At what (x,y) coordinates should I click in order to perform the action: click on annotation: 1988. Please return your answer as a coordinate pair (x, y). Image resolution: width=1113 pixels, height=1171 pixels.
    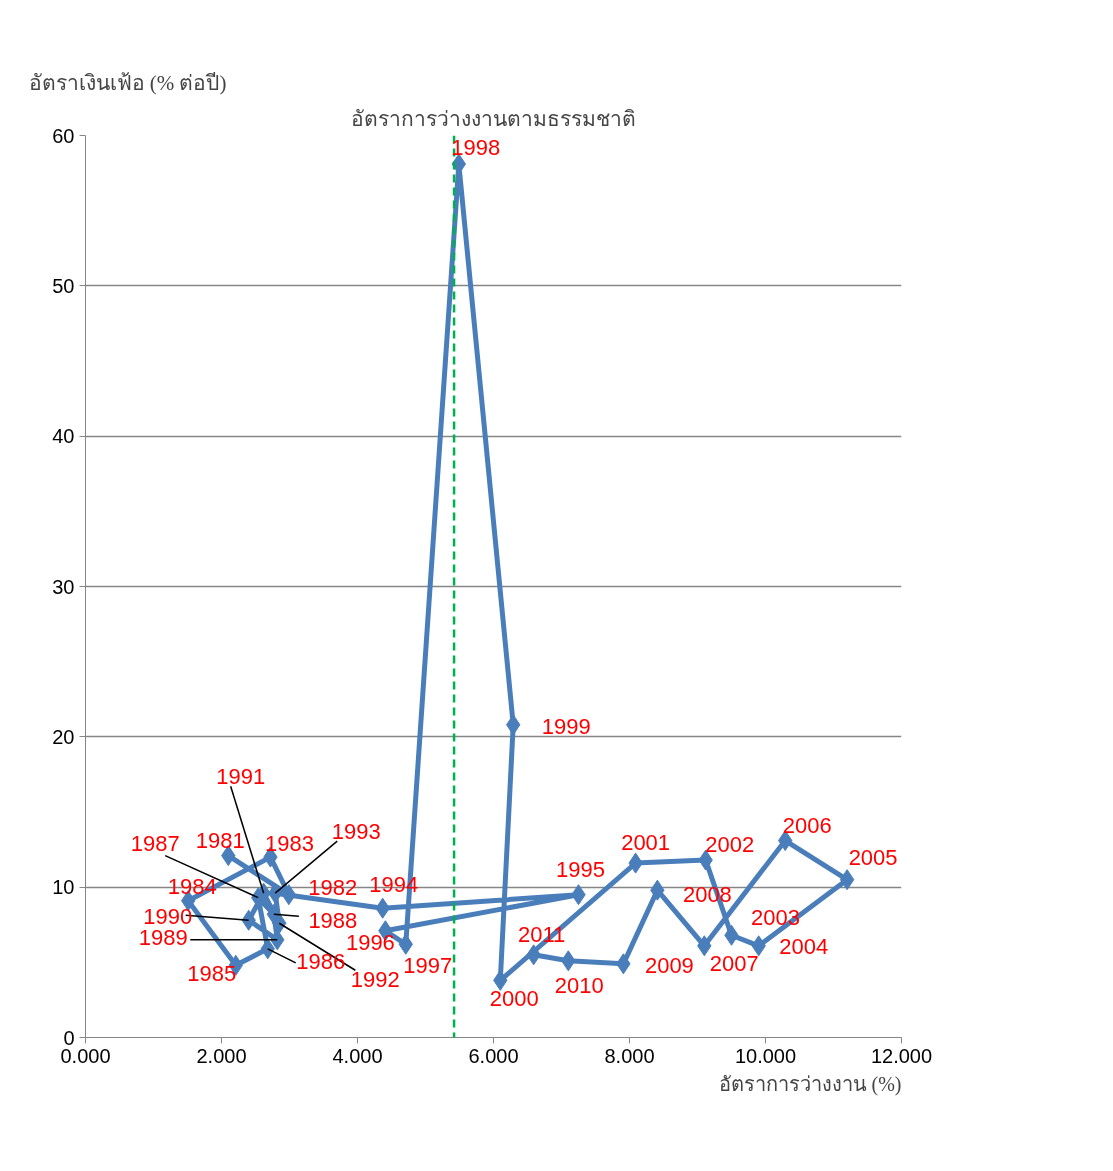
    Looking at the image, I should click on (333, 920).